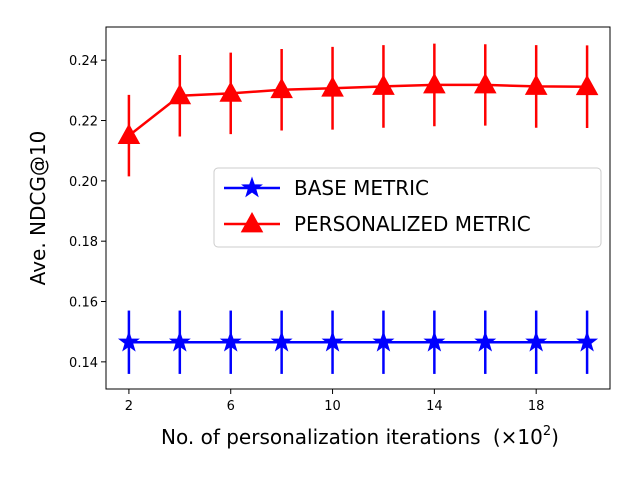  Describe the element at coordinates (129, 406) in the screenshot. I see `x-tick-label: 2` at that location.